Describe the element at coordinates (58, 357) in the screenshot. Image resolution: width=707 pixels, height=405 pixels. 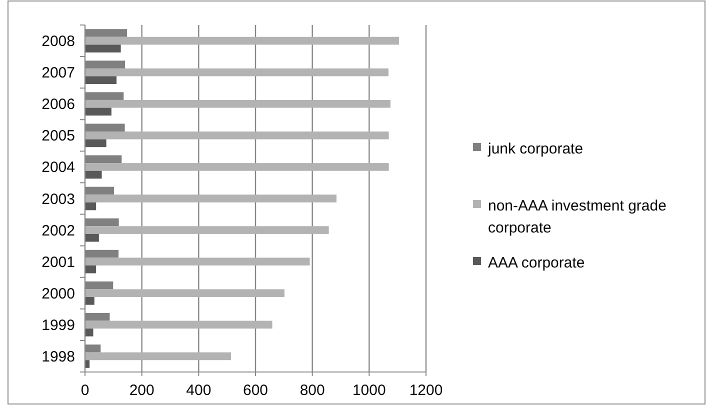
I see `y-tick-label: 1998` at that location.